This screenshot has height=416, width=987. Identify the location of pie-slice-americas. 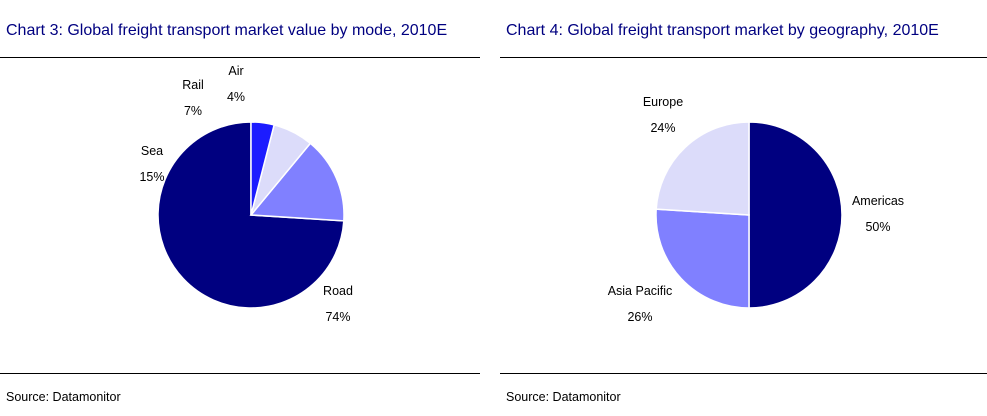
(795, 215).